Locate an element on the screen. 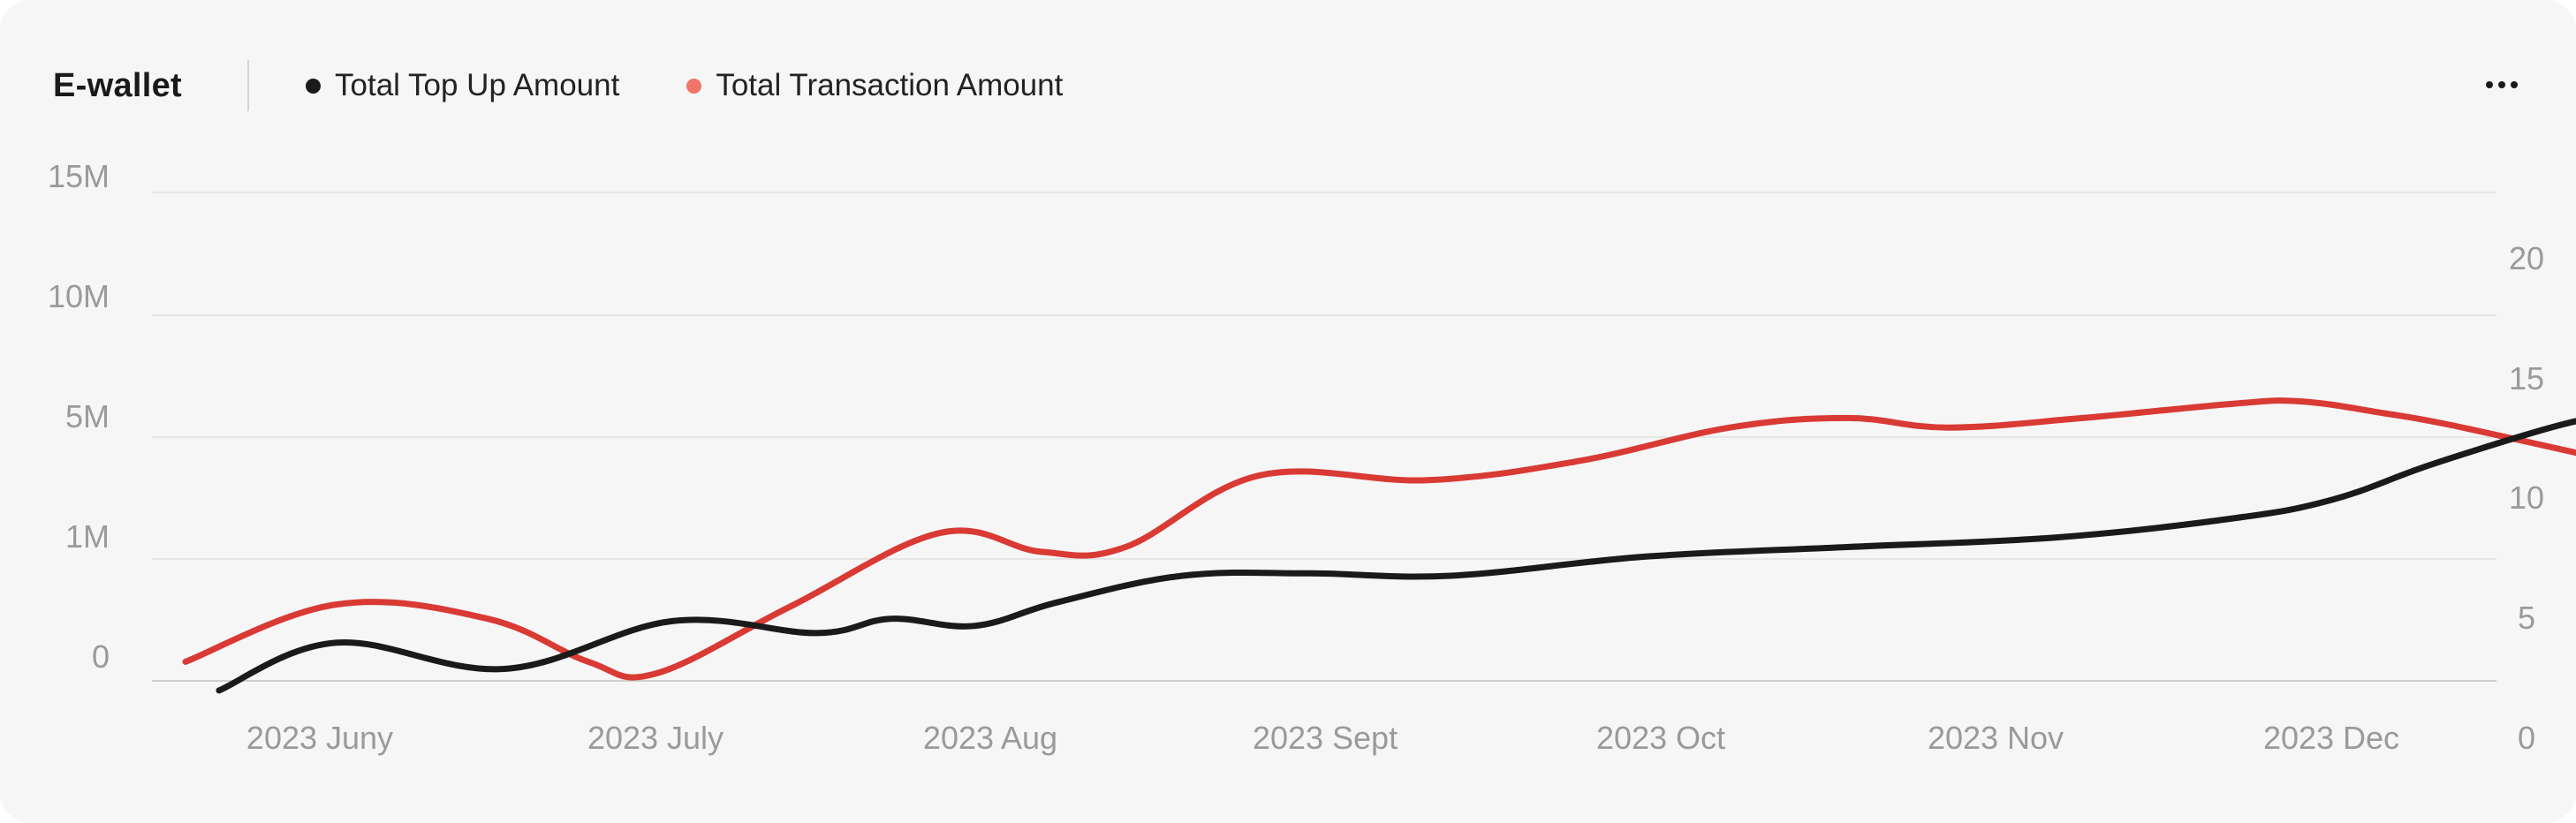  y-left-tick-label: 10M is located at coordinates (79, 296).